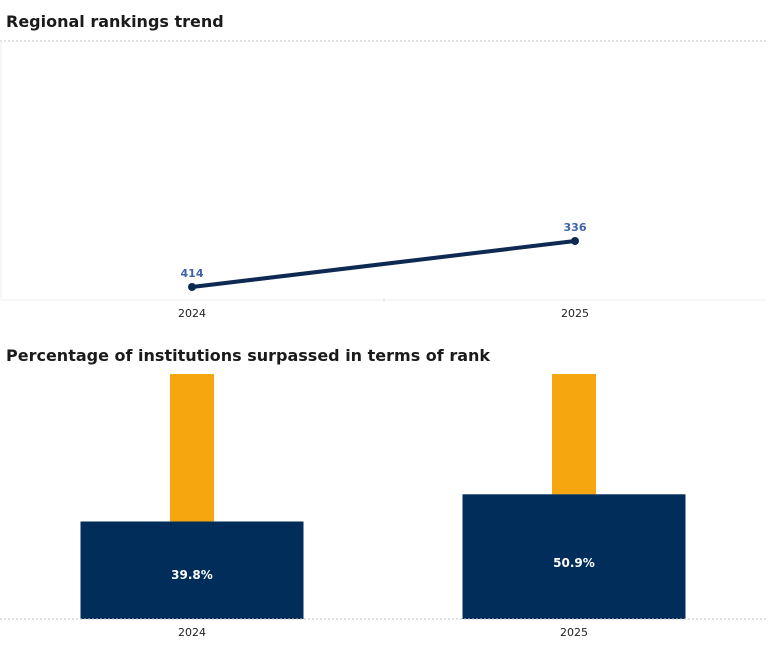 The height and width of the screenshot is (651, 773). What do you see at coordinates (383, 264) in the screenshot?
I see `series-line` at bounding box center [383, 264].